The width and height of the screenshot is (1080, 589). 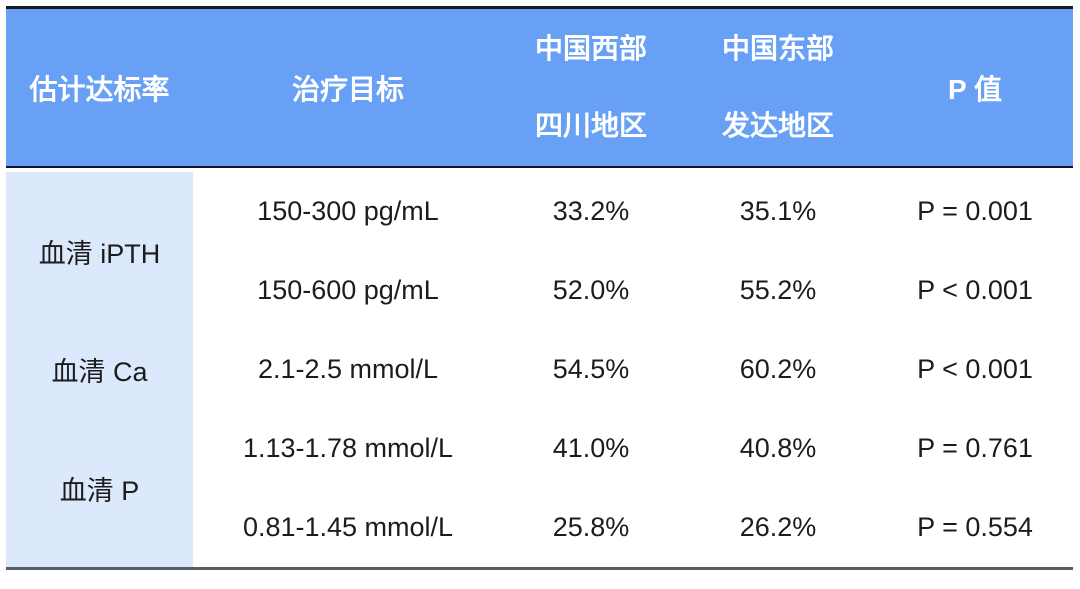 What do you see at coordinates (348, 290) in the screenshot?
I see `cell-target: 150-600 pg/mL` at bounding box center [348, 290].